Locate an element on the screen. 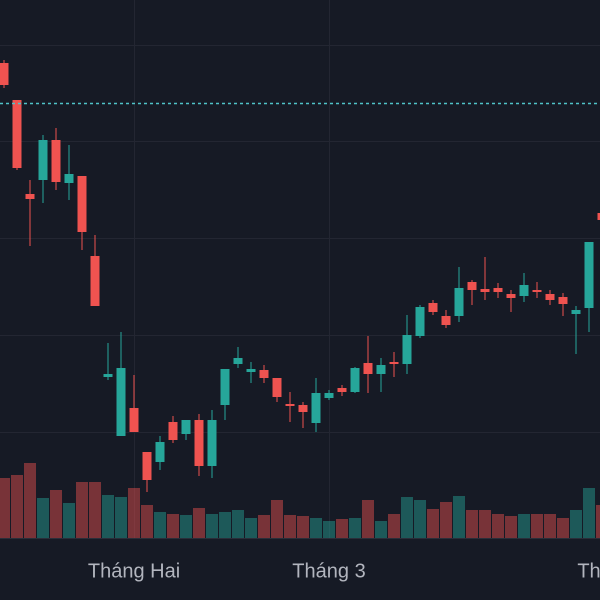  x-tick-label: Tháng 3 is located at coordinates (328, 571).